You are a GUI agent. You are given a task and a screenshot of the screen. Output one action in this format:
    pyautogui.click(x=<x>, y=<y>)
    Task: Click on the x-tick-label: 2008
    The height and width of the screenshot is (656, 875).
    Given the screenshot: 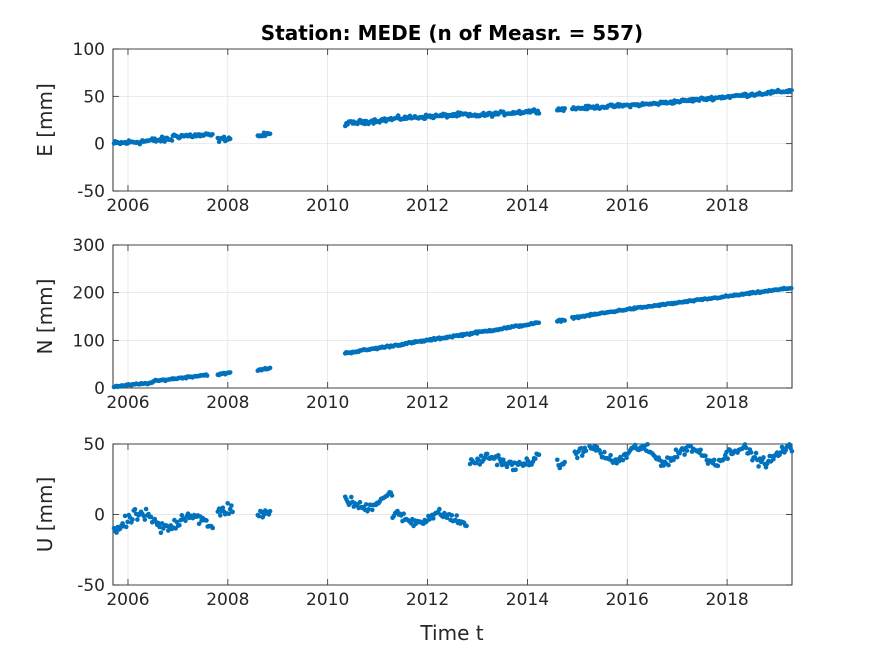 What is the action you would take?
    pyautogui.click(x=227, y=206)
    